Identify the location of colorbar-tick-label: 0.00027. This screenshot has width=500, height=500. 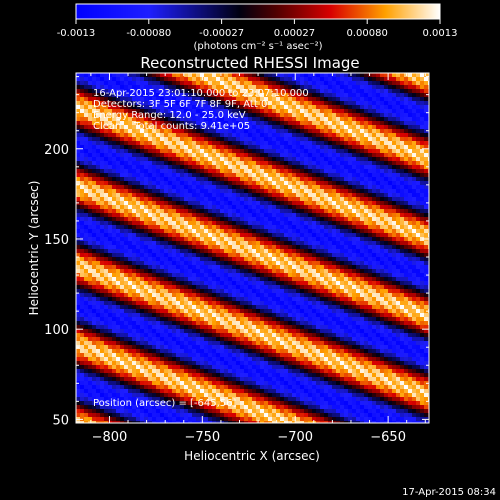
(294, 33).